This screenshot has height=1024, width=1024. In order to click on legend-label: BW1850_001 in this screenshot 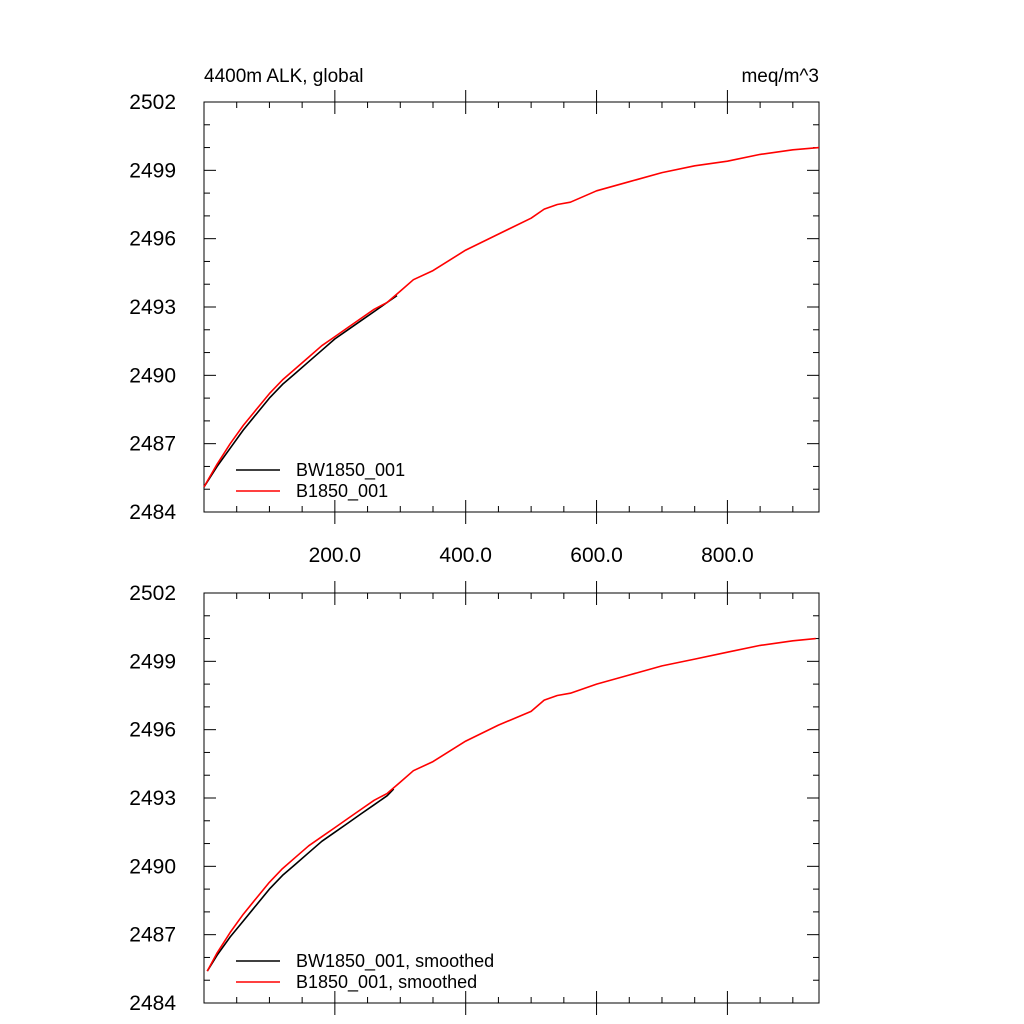, I will do `click(350, 470)`.